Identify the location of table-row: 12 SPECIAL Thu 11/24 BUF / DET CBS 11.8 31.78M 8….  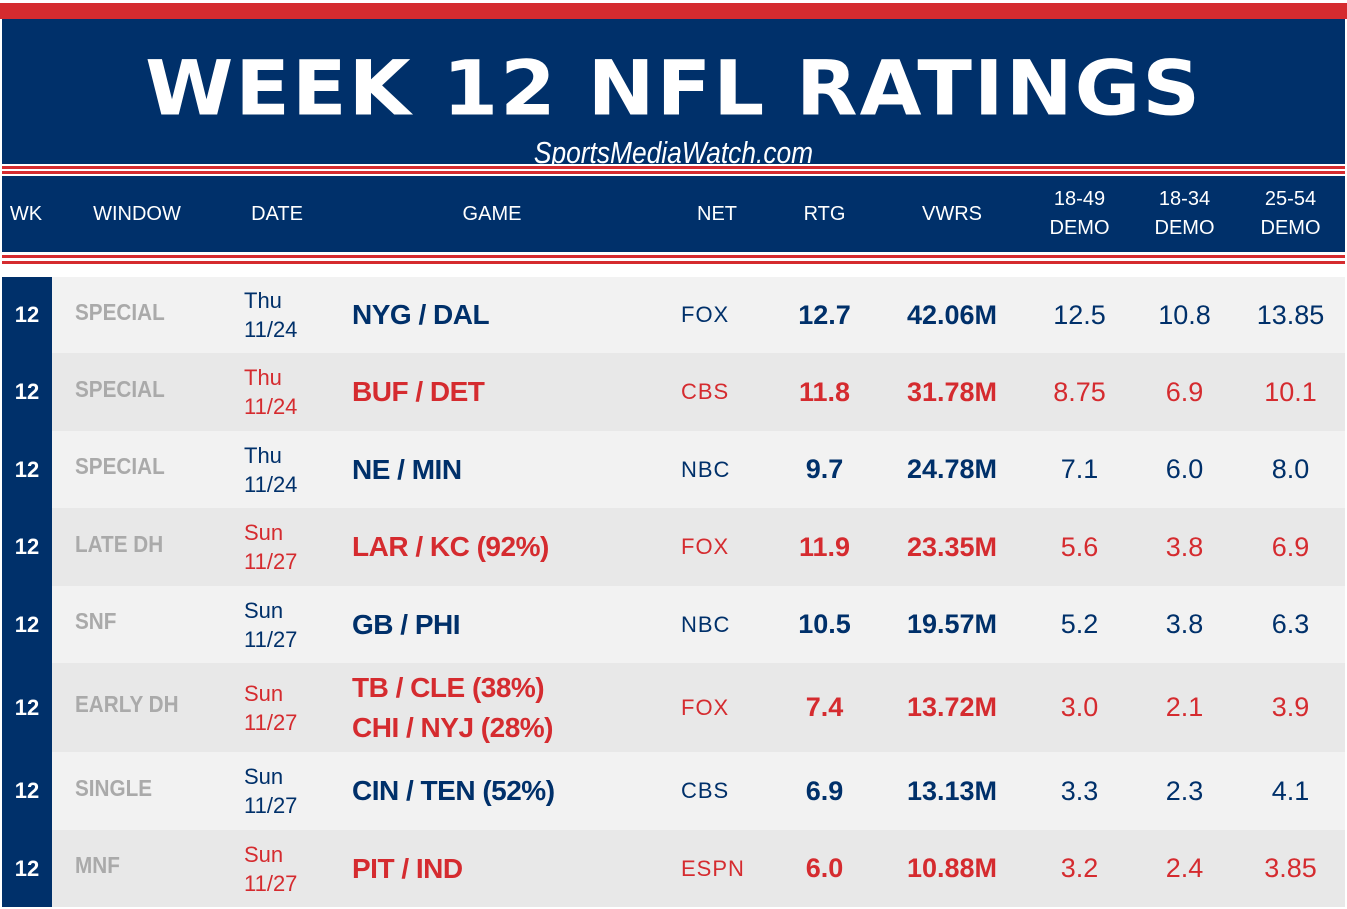
(673, 392).